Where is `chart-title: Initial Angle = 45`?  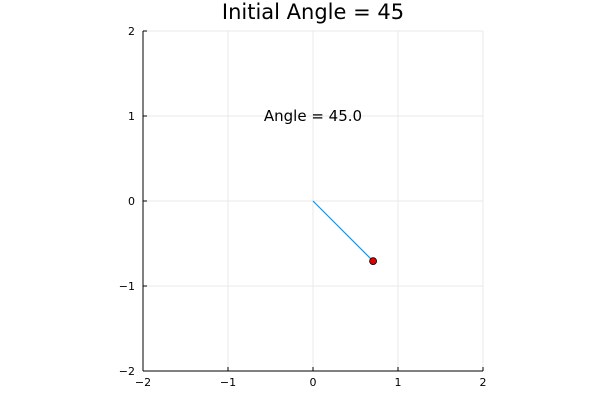 chart-title: Initial Angle = 45 is located at coordinates (313, 12).